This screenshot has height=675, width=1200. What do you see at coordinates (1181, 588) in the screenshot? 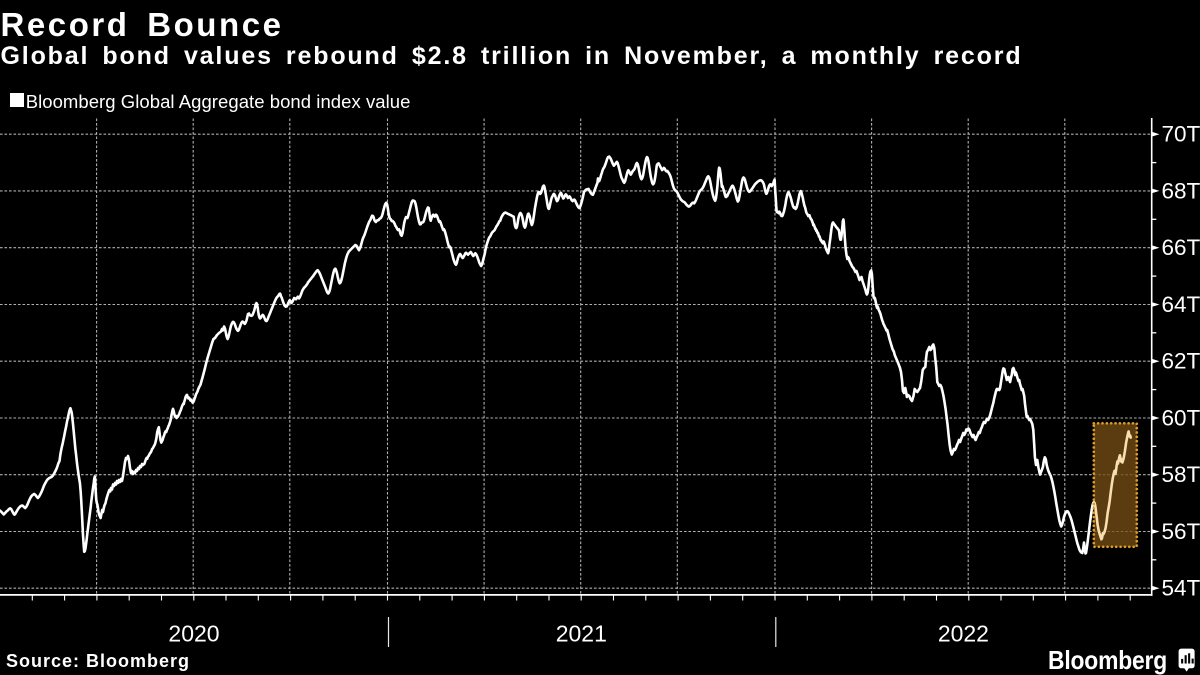
I see `svg-text: 54T` at bounding box center [1181, 588].